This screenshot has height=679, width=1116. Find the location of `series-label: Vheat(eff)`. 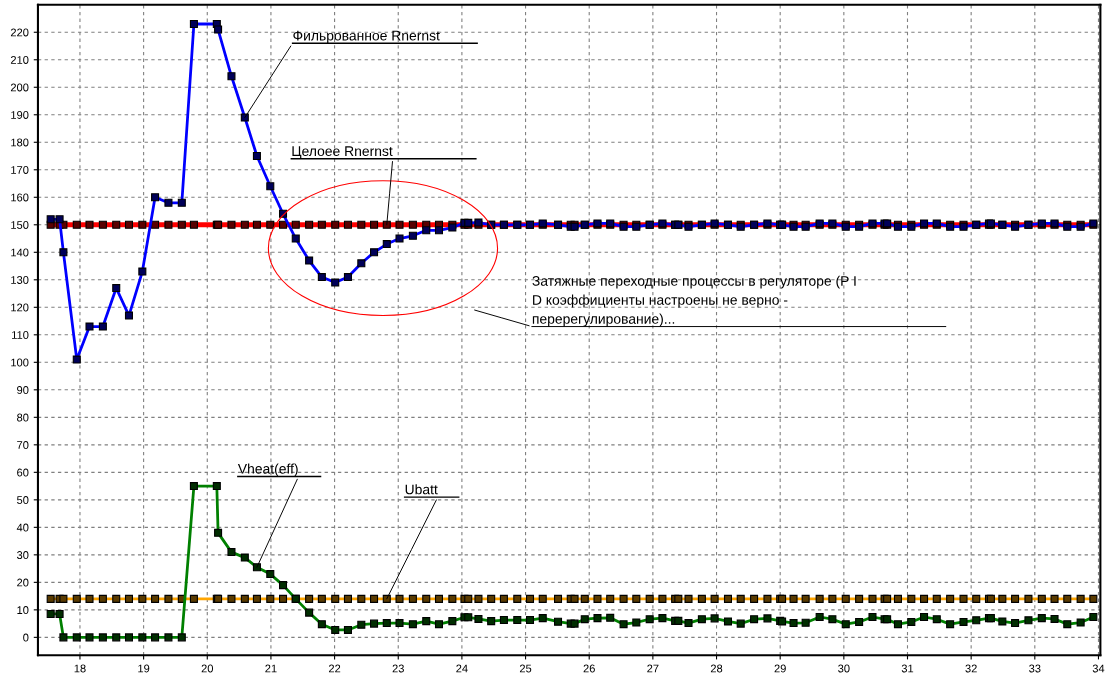

series-label: Vheat(eff) is located at coordinates (267, 470).